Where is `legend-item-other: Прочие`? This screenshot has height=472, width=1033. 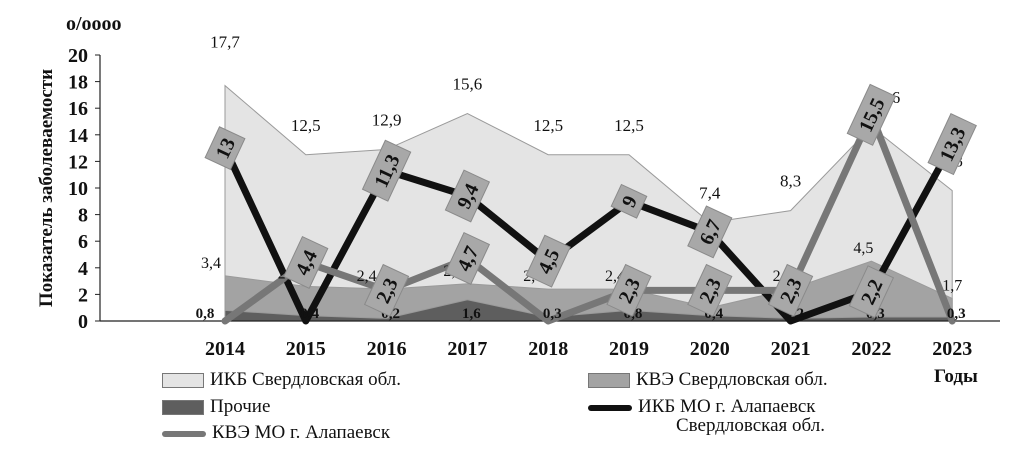
legend-item-other: Прочие is located at coordinates (216, 407).